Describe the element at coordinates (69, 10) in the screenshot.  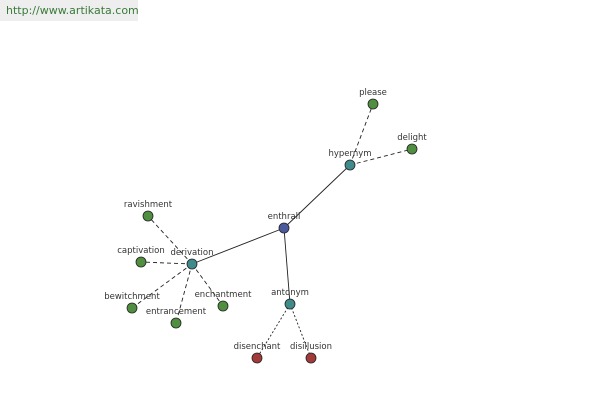
I see `site-url: http://www.artikata.com` at that location.